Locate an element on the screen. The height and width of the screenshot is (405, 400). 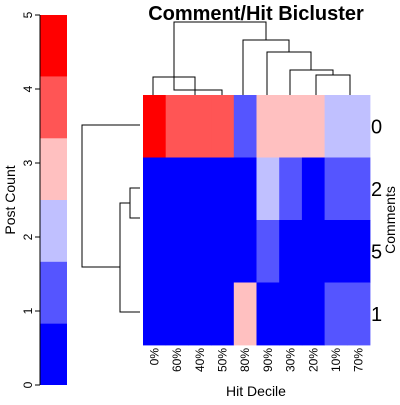
y-axis-title: Comments is located at coordinates (390, 220).